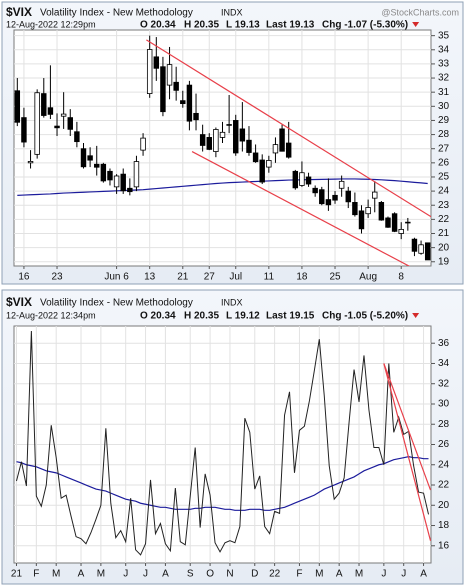 This screenshot has height=586, width=466. What do you see at coordinates (444, 64) in the screenshot?
I see `y-tick-label: 33` at bounding box center [444, 64].